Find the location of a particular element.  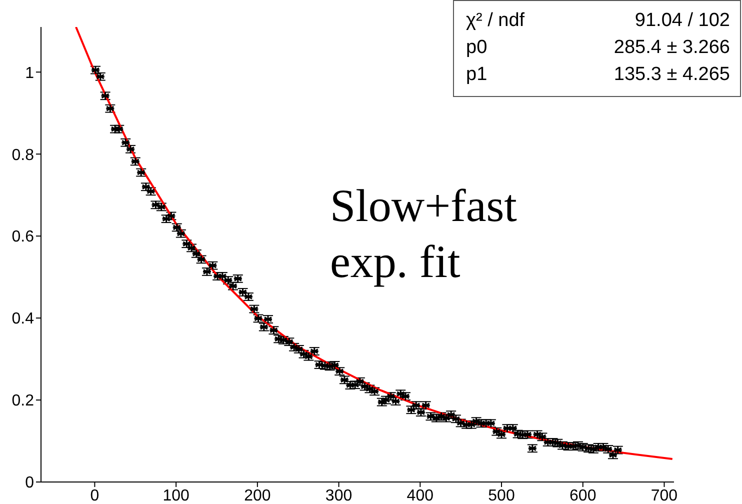

y-tick-label: 0 is located at coordinates (29, 483).